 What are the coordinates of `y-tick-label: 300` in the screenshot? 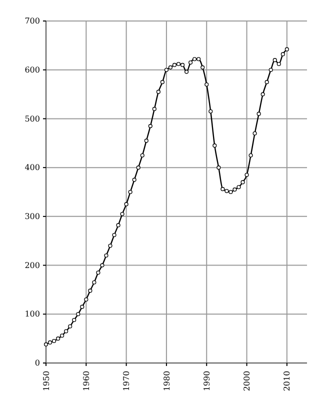 It's located at (32, 216).